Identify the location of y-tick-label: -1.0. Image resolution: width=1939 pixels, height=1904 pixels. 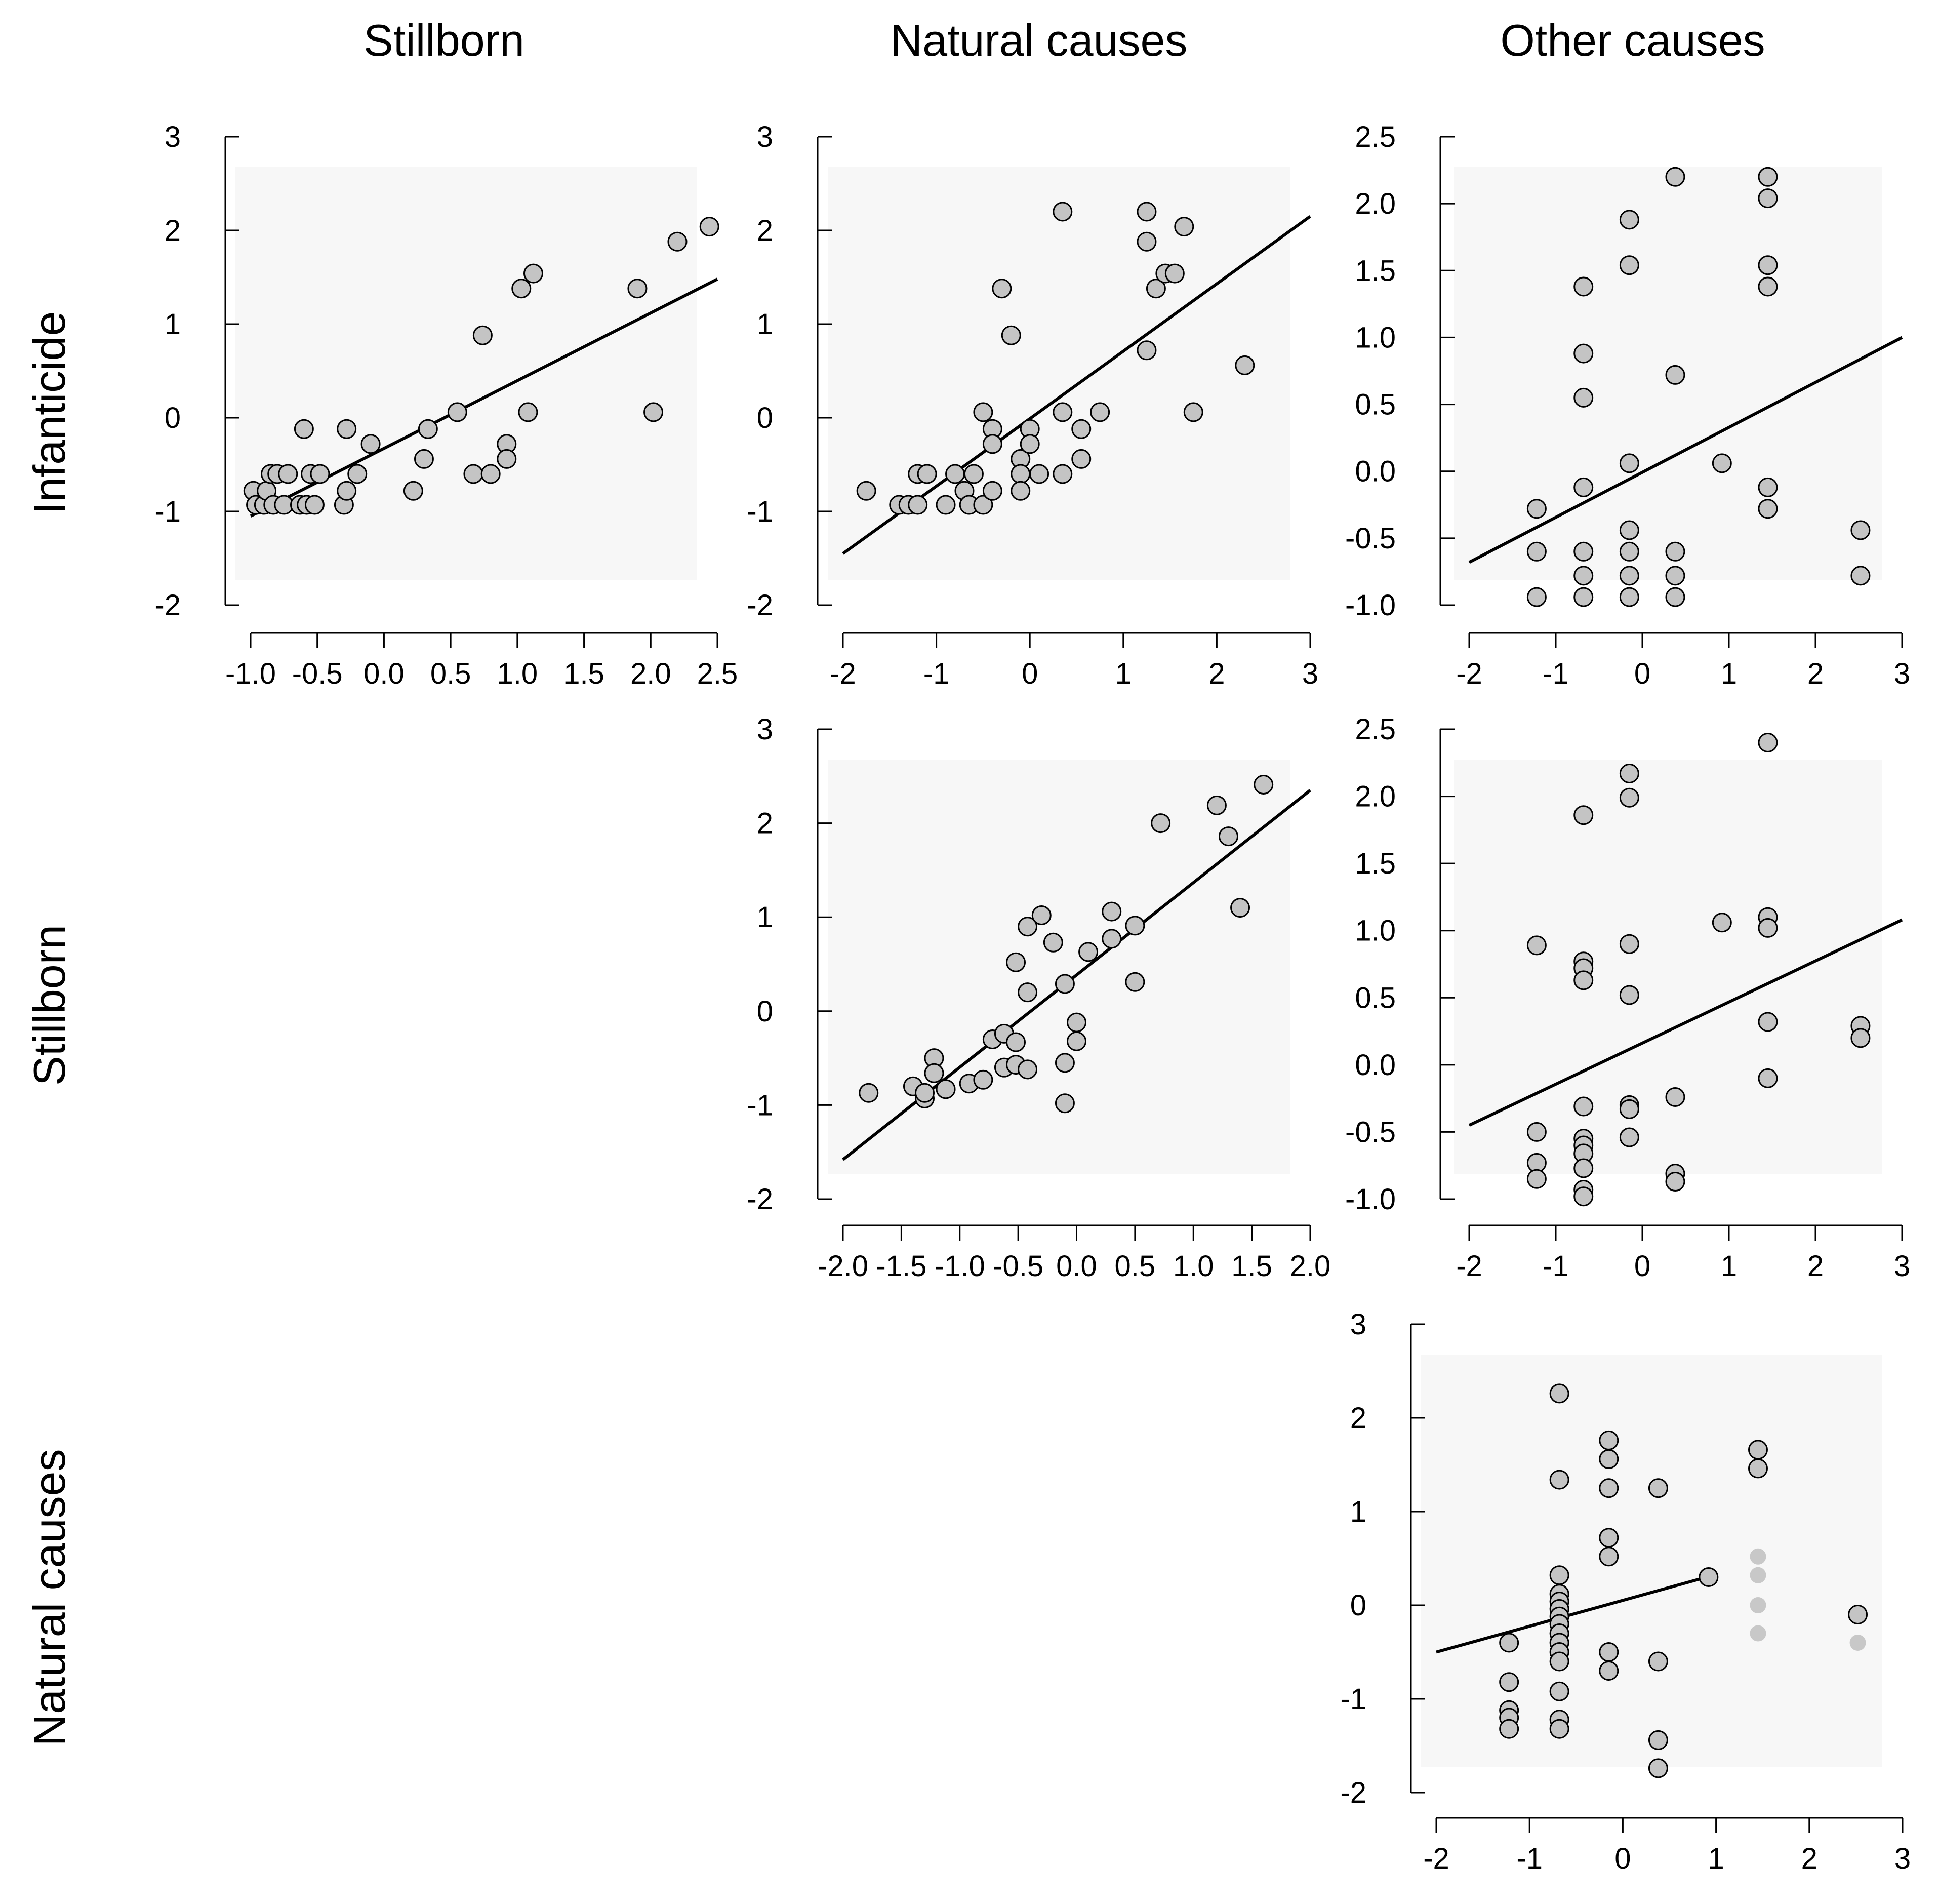
(1370, 605).